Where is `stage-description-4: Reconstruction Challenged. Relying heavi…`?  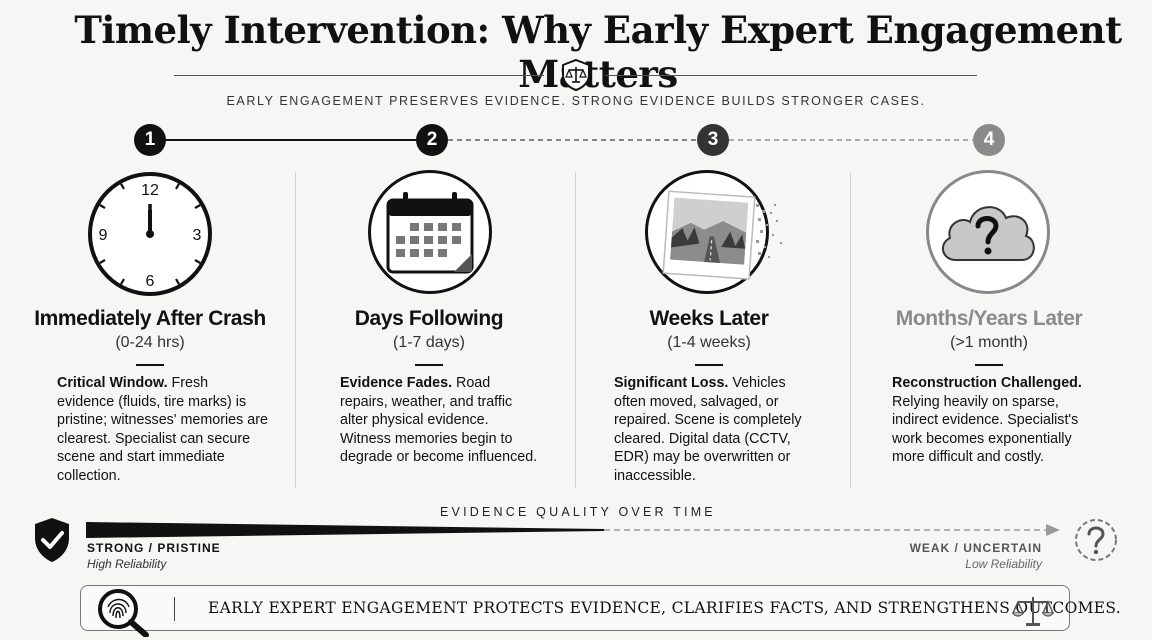 stage-description-4: Reconstruction Challenged. Relying heavi… is located at coordinates (987, 420).